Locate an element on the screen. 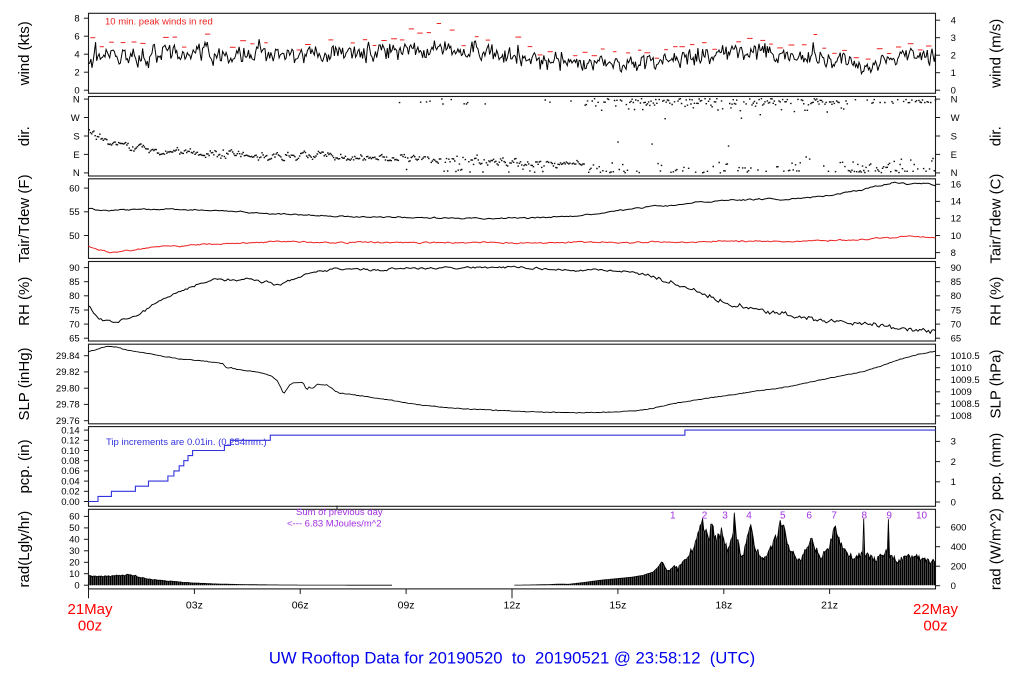 This screenshot has width=1024, height=700. svg-text: Tair/Tdew (C) is located at coordinates (996, 219).